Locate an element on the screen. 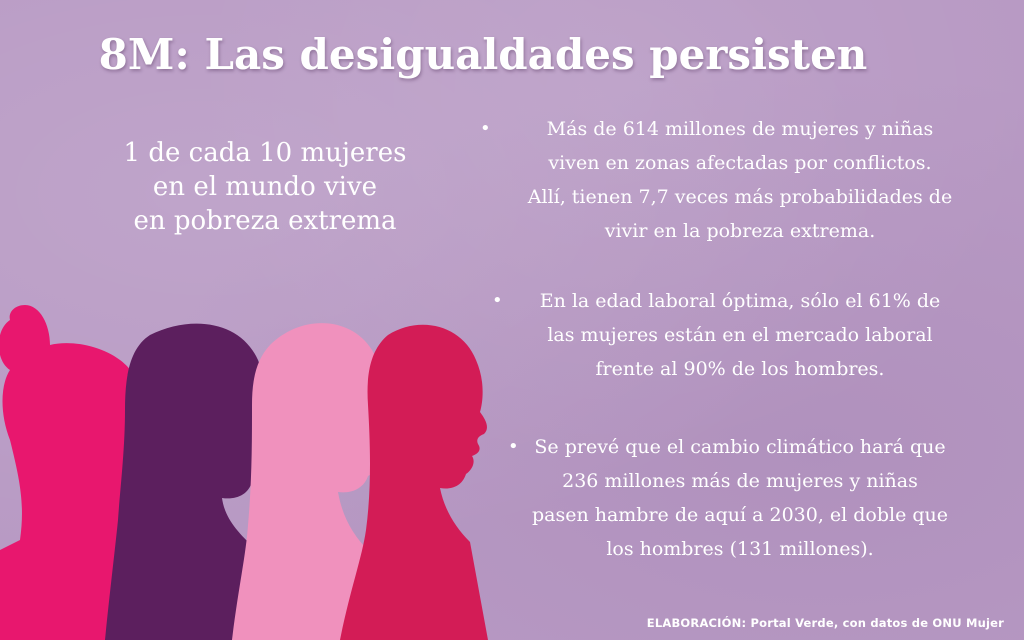 This screenshot has height=640, width=1024. silhouette-light-pink is located at coordinates (313, 481).